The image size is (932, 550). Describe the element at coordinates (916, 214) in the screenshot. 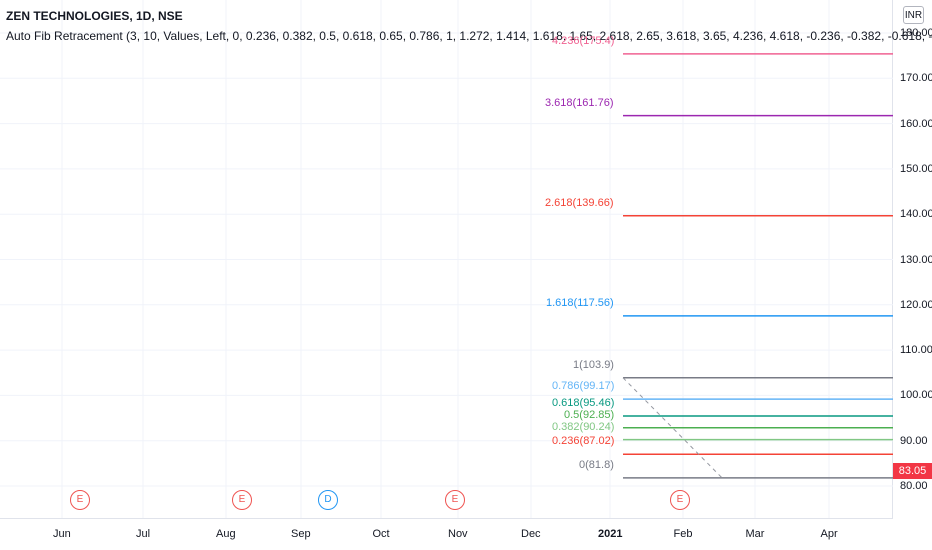

I see `y-tick-label: 140.00` at that location.